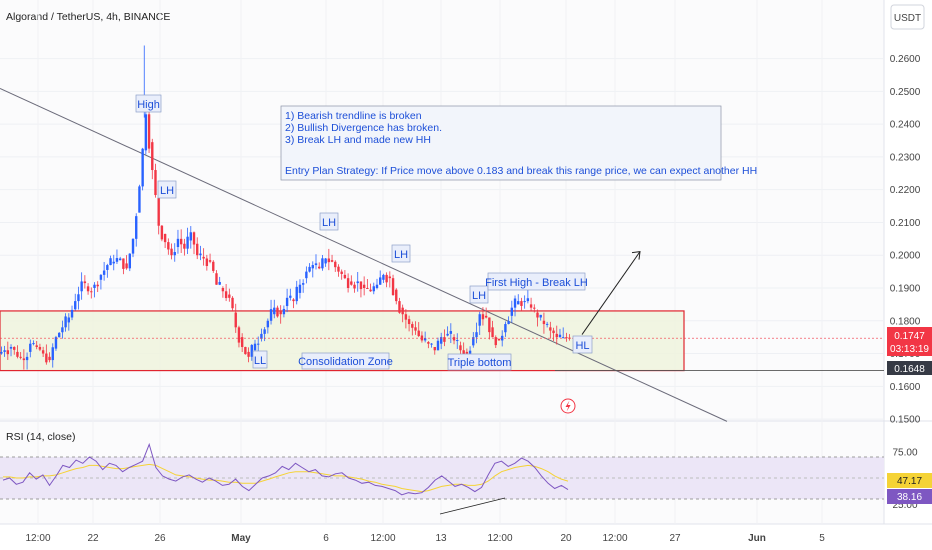 Image resolution: width=932 pixels, height=550 pixels. Describe the element at coordinates (329, 221) in the screenshot. I see `label-lh-2: LH` at that location.